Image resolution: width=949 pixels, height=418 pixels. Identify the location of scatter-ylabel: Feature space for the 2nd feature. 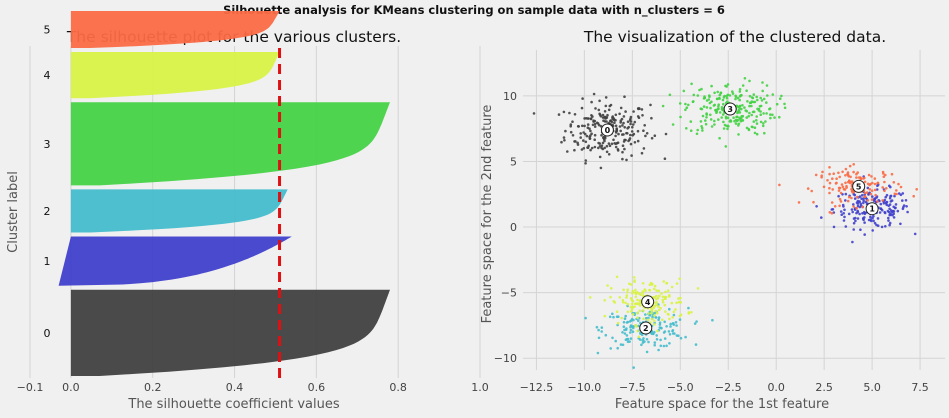
(487, 214).